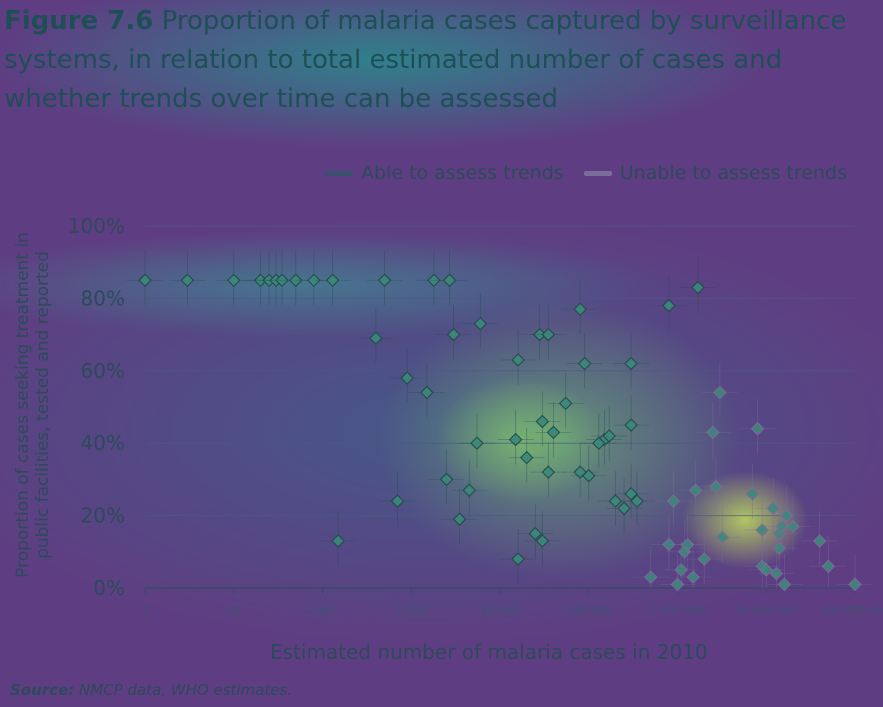 The height and width of the screenshot is (707, 883). I want to click on x-tick-label: 100 000, so click(589, 610).